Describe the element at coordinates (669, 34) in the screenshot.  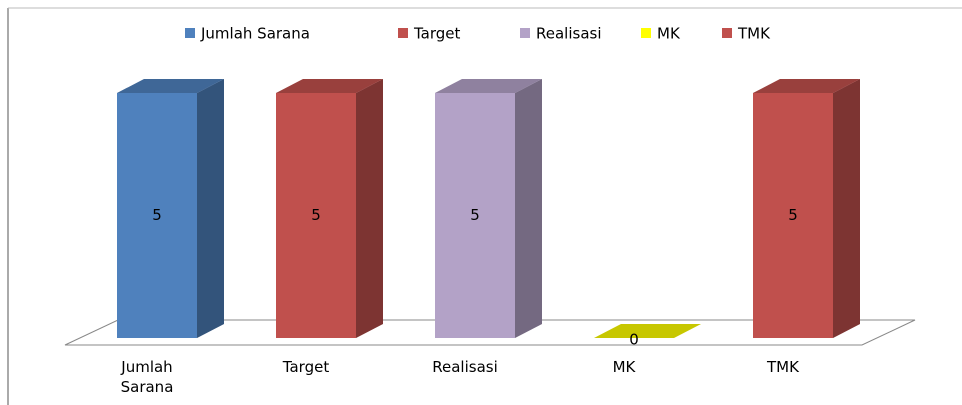
I see `legend-label: MK` at that location.